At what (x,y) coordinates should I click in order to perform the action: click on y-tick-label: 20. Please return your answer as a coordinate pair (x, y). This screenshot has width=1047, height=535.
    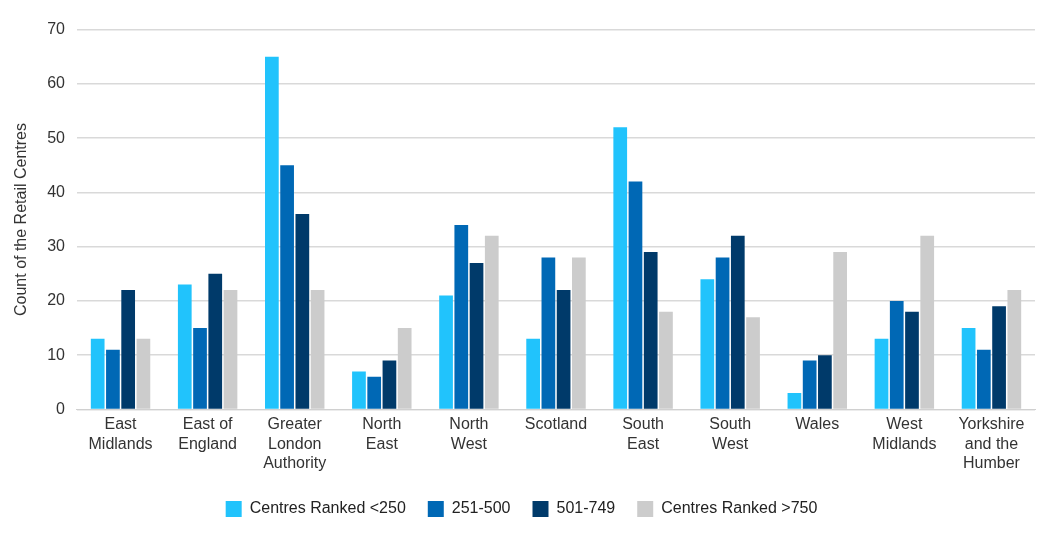
    Looking at the image, I should click on (56, 300).